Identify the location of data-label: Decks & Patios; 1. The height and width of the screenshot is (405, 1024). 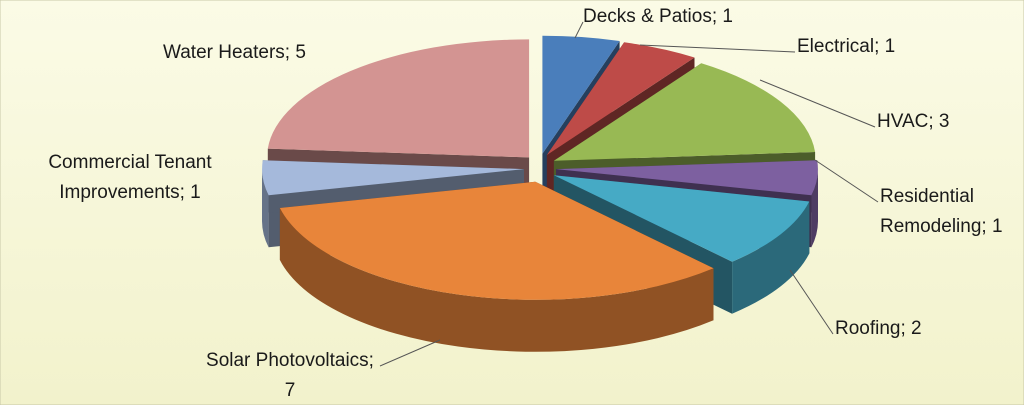
(658, 16).